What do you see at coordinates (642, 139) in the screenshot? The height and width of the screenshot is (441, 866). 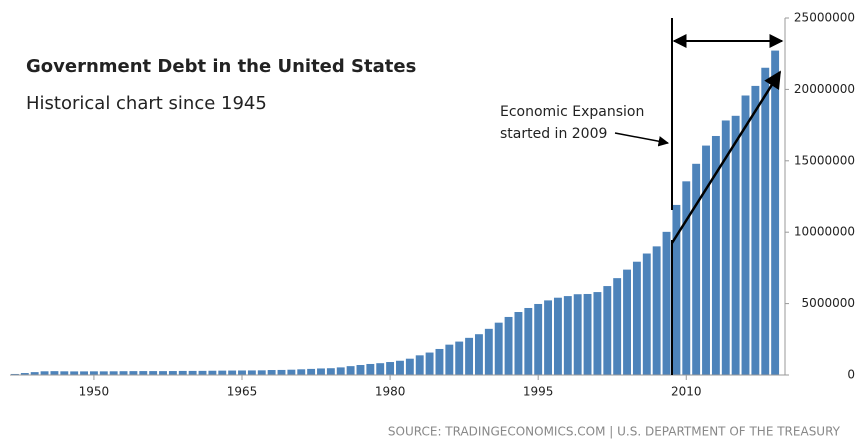 I see `annotation-arrow` at bounding box center [642, 139].